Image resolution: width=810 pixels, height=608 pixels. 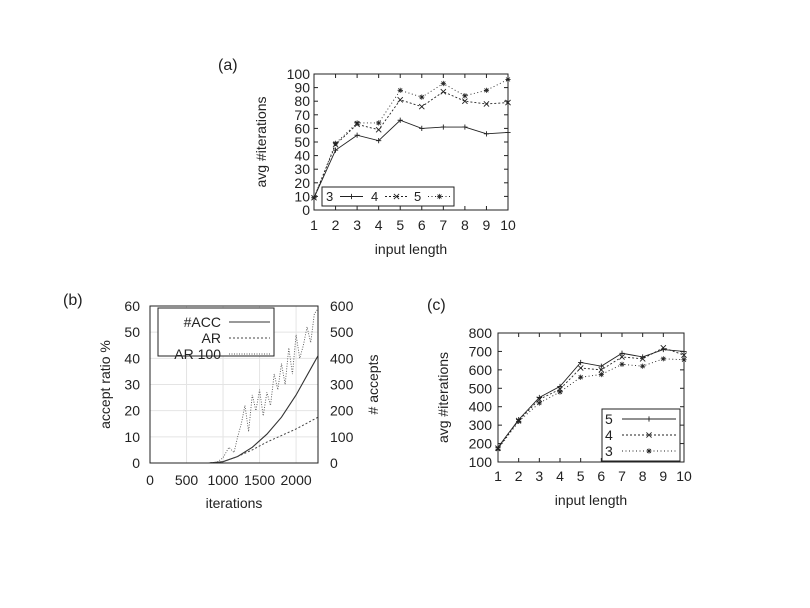 What do you see at coordinates (73, 300) in the screenshot?
I see `panel-label-b: (b)` at bounding box center [73, 300].